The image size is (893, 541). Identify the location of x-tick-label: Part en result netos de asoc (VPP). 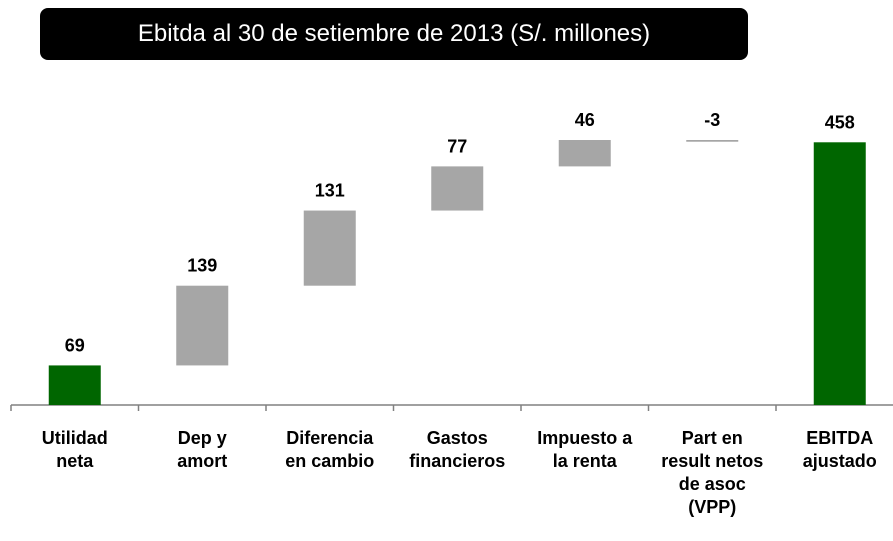
(712, 472).